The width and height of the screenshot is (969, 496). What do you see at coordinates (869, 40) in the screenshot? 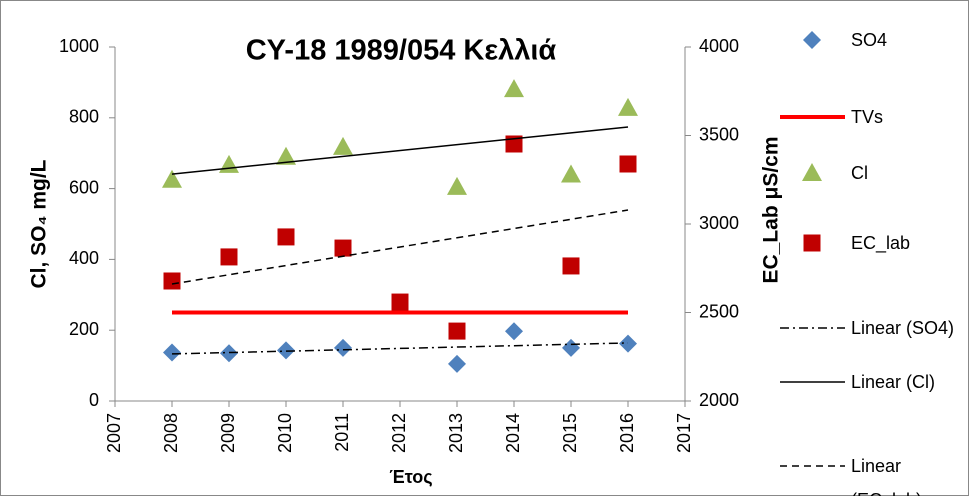
I see `legend-label: SO4` at bounding box center [869, 40].